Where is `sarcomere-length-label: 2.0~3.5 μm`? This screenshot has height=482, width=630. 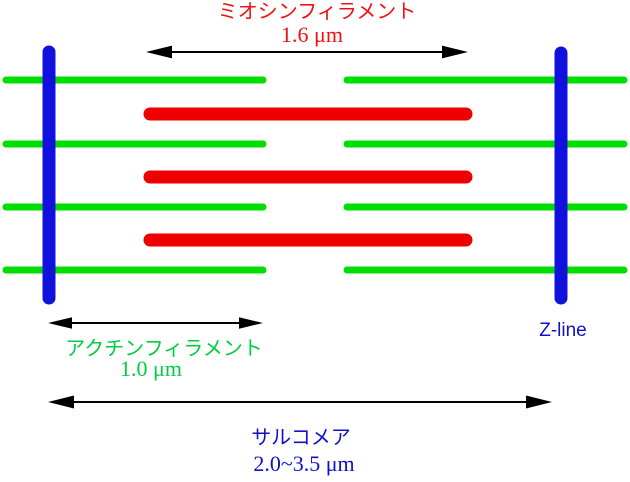
sarcomere-length-label: 2.0~3.5 μm is located at coordinates (303, 463).